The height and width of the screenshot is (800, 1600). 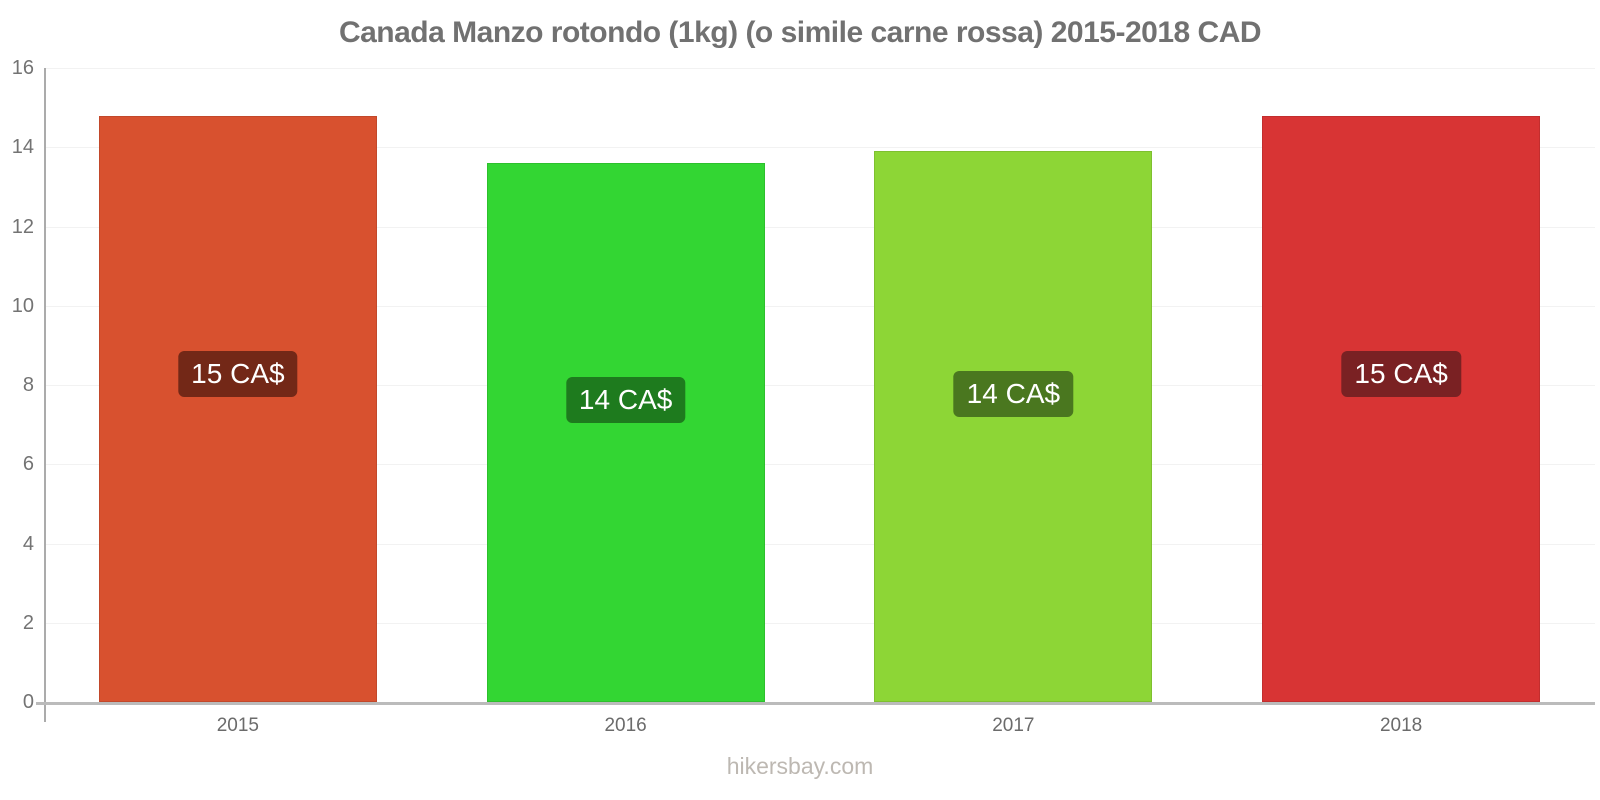 I want to click on y-tick-label-16: 16, so click(x=22, y=68).